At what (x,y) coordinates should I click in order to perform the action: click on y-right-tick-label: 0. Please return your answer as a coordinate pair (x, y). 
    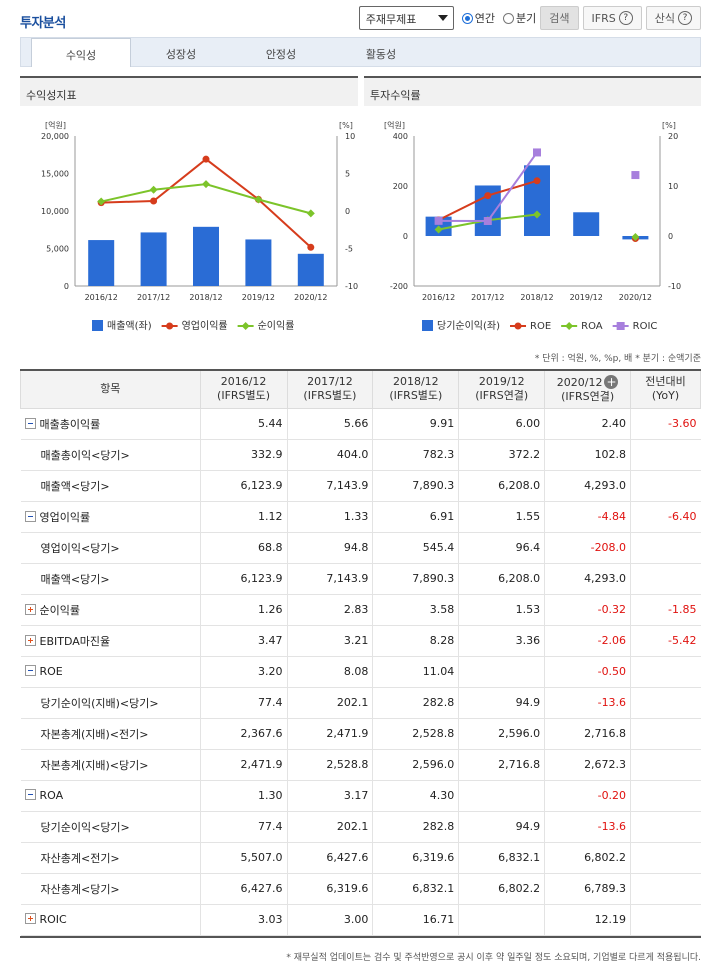
    Looking at the image, I should click on (347, 211).